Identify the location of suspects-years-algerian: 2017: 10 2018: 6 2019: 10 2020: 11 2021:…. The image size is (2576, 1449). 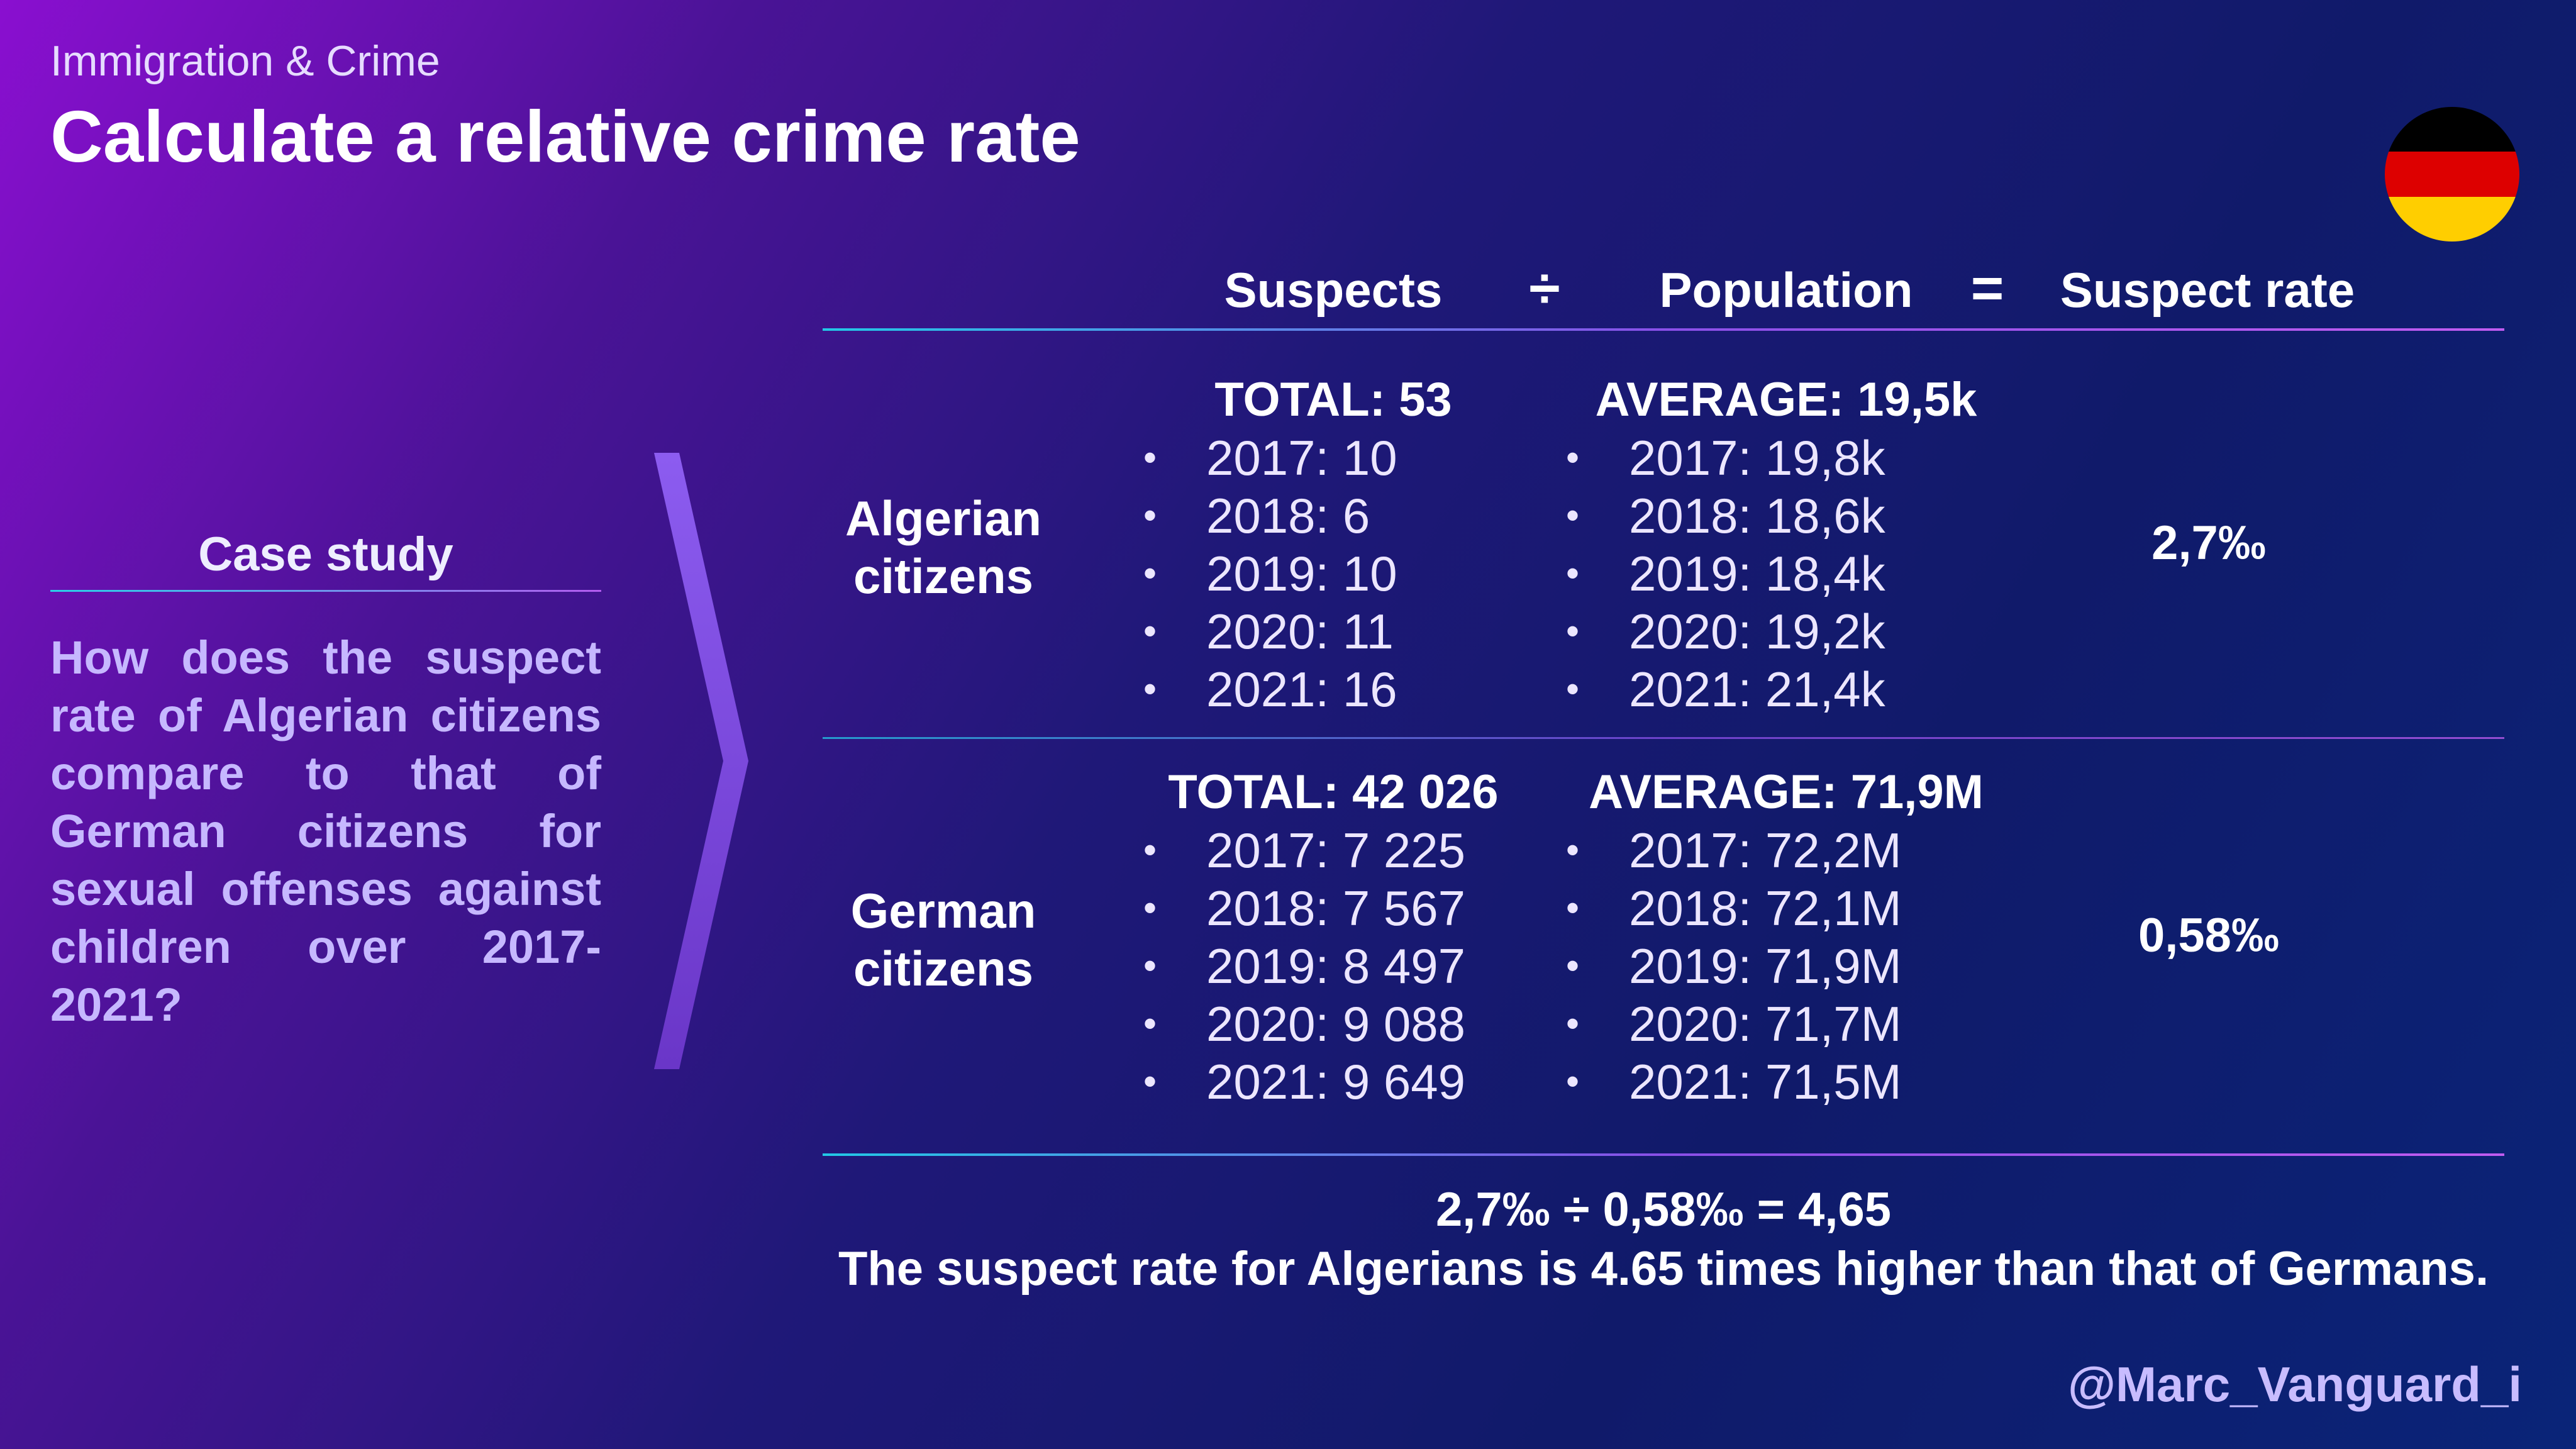
(1270, 573).